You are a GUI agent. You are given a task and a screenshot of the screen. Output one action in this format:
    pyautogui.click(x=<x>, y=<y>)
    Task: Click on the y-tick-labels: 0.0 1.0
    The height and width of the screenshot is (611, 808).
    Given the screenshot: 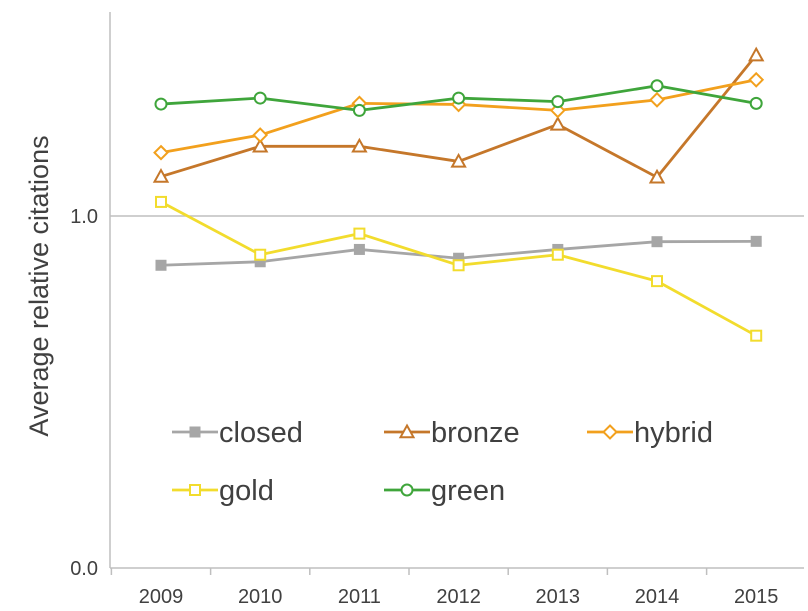 What is the action you would take?
    pyautogui.click(x=84, y=393)
    